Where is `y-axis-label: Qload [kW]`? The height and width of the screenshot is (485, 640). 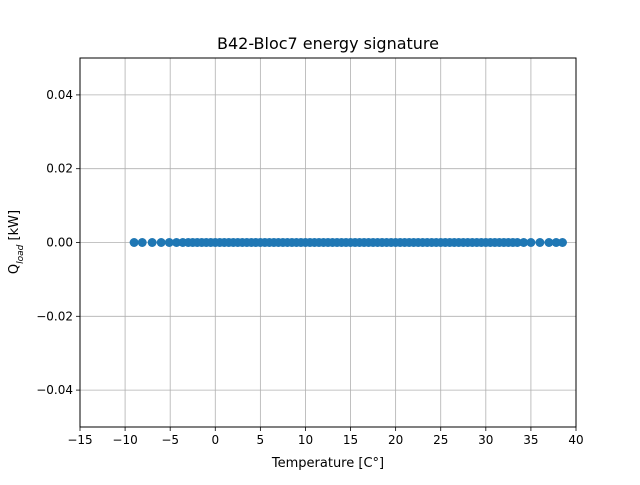 y-axis-label: Qload [kW] is located at coordinates (16, 242).